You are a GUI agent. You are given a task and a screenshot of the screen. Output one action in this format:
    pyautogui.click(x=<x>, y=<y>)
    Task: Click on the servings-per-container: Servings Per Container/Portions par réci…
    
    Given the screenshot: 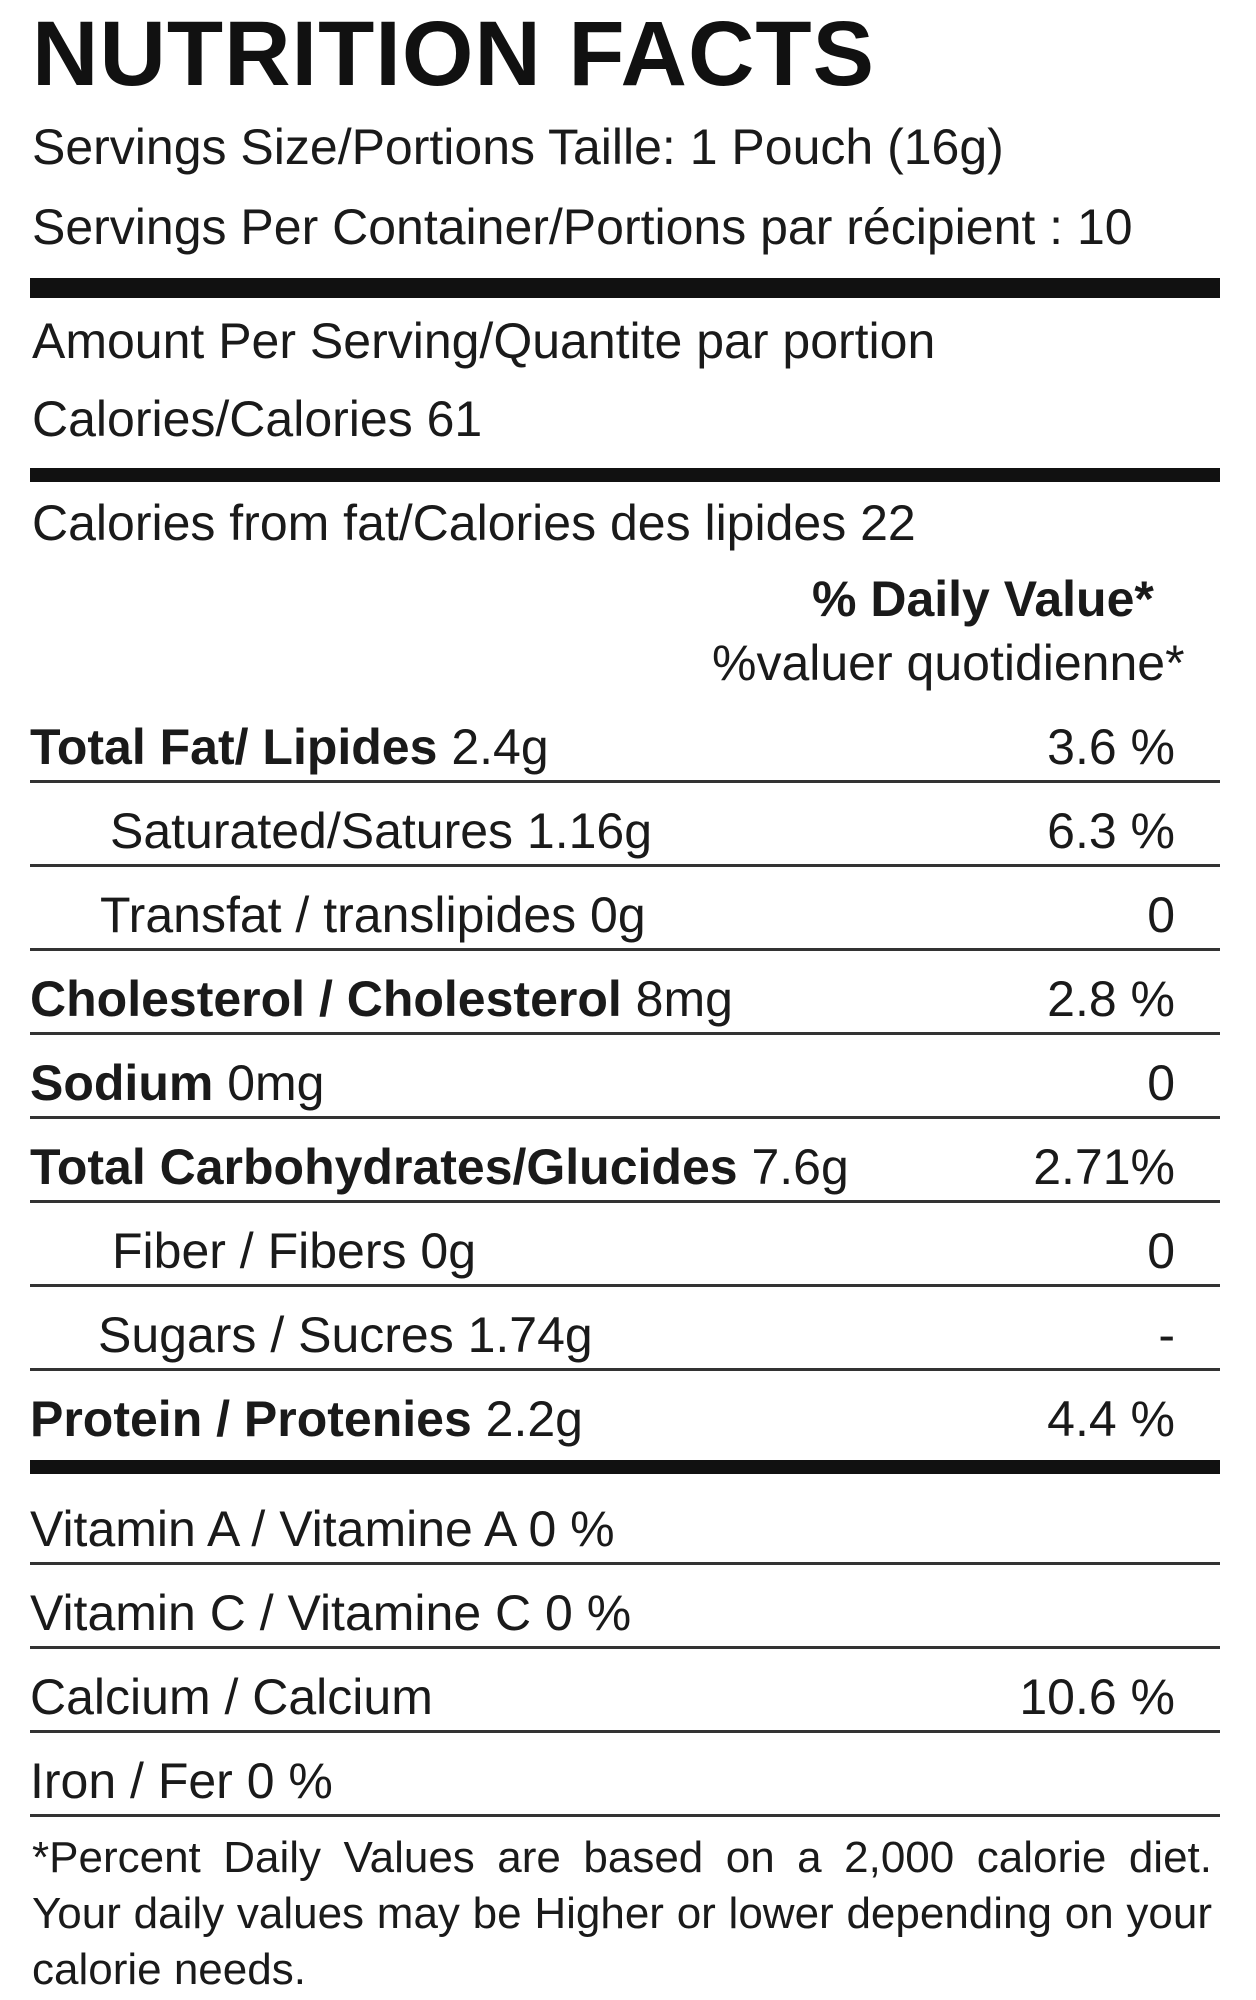 What is the action you would take?
    pyautogui.click(x=582, y=227)
    